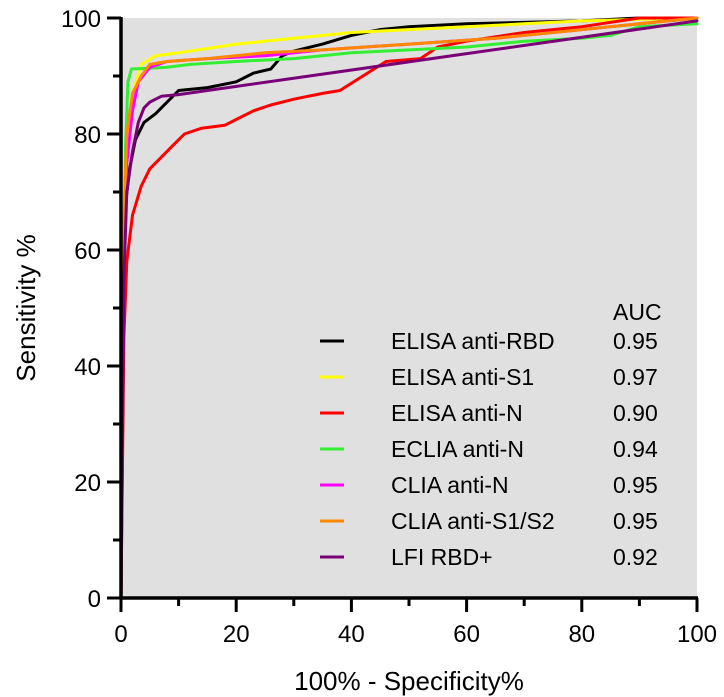 The height and width of the screenshot is (697, 724). What do you see at coordinates (473, 521) in the screenshot?
I see `legend-label-6: CLIA anti-S1/S2` at bounding box center [473, 521].